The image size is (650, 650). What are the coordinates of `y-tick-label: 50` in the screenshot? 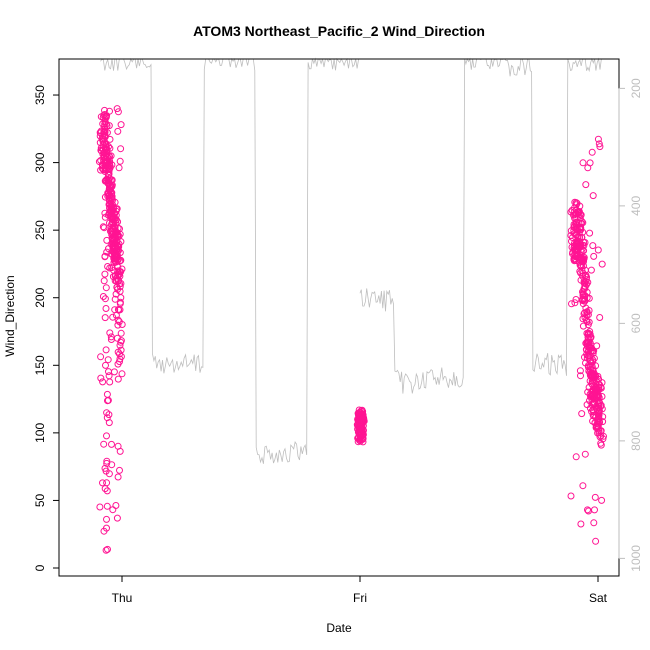 It's located at (40, 500).